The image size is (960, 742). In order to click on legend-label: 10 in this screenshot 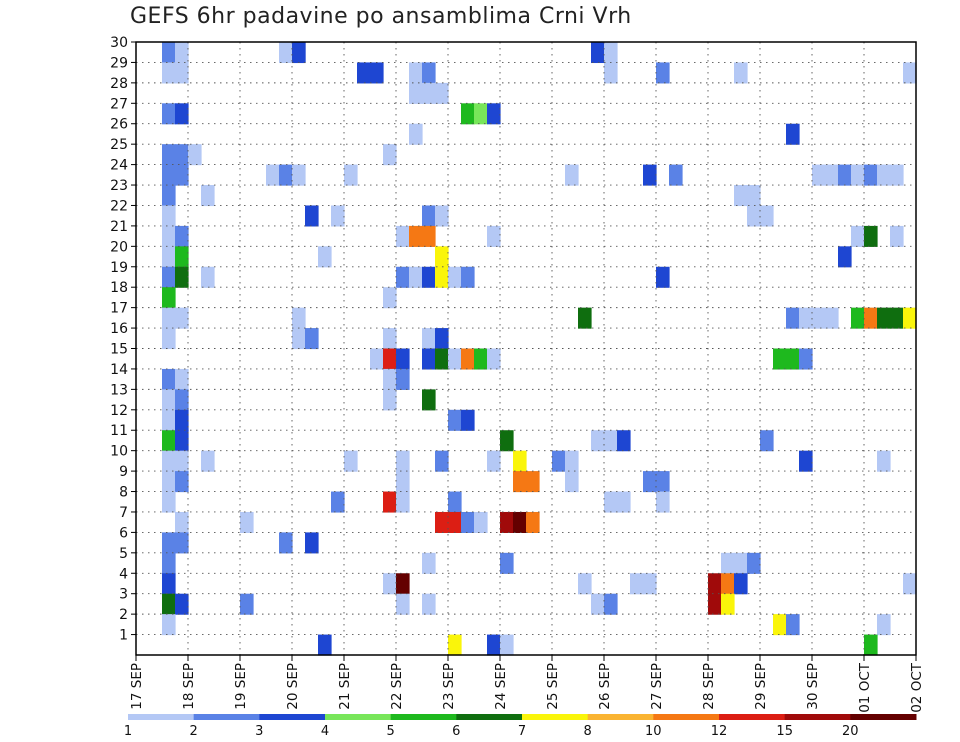, I will do `click(653, 731)`.